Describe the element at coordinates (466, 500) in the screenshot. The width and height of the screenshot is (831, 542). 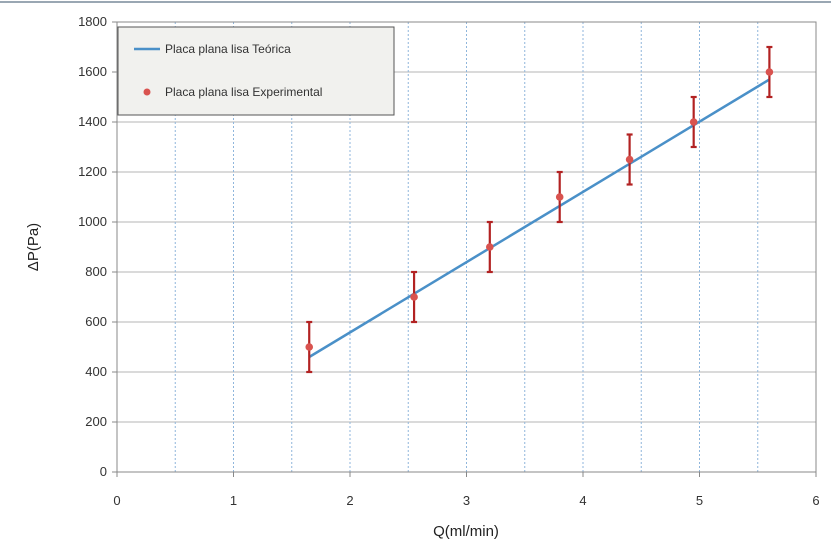
I see `x-tick-label: 3` at that location.